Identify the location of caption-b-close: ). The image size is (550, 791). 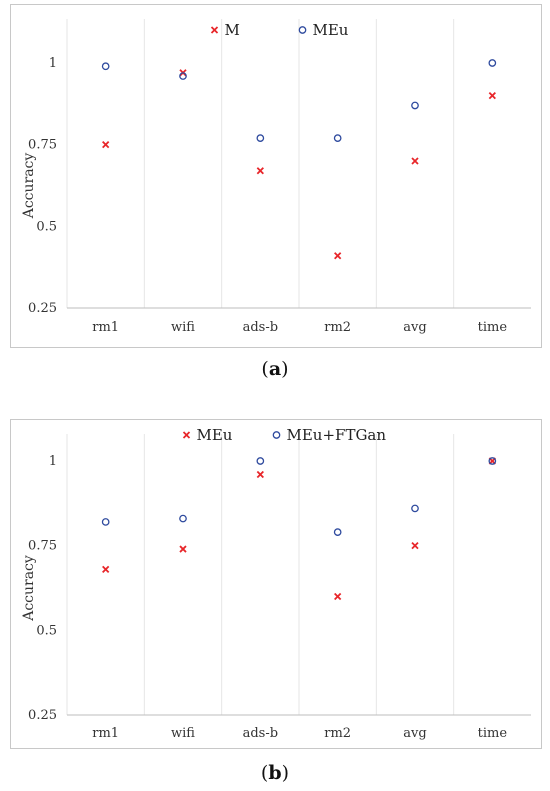
(285, 773).